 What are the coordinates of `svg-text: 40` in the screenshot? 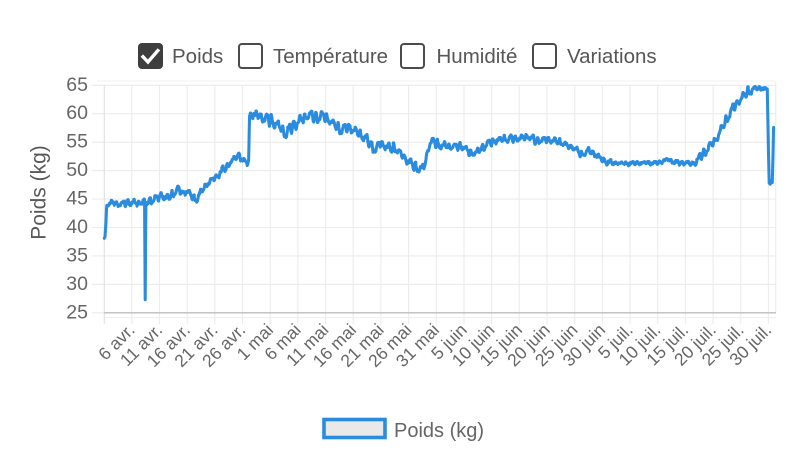 It's located at (77, 227).